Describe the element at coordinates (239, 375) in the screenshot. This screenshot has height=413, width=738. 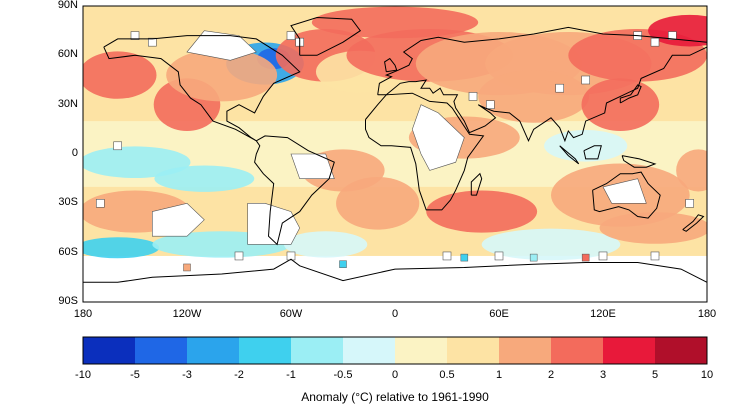
I see `colorbar-tick-label: -2` at that location.